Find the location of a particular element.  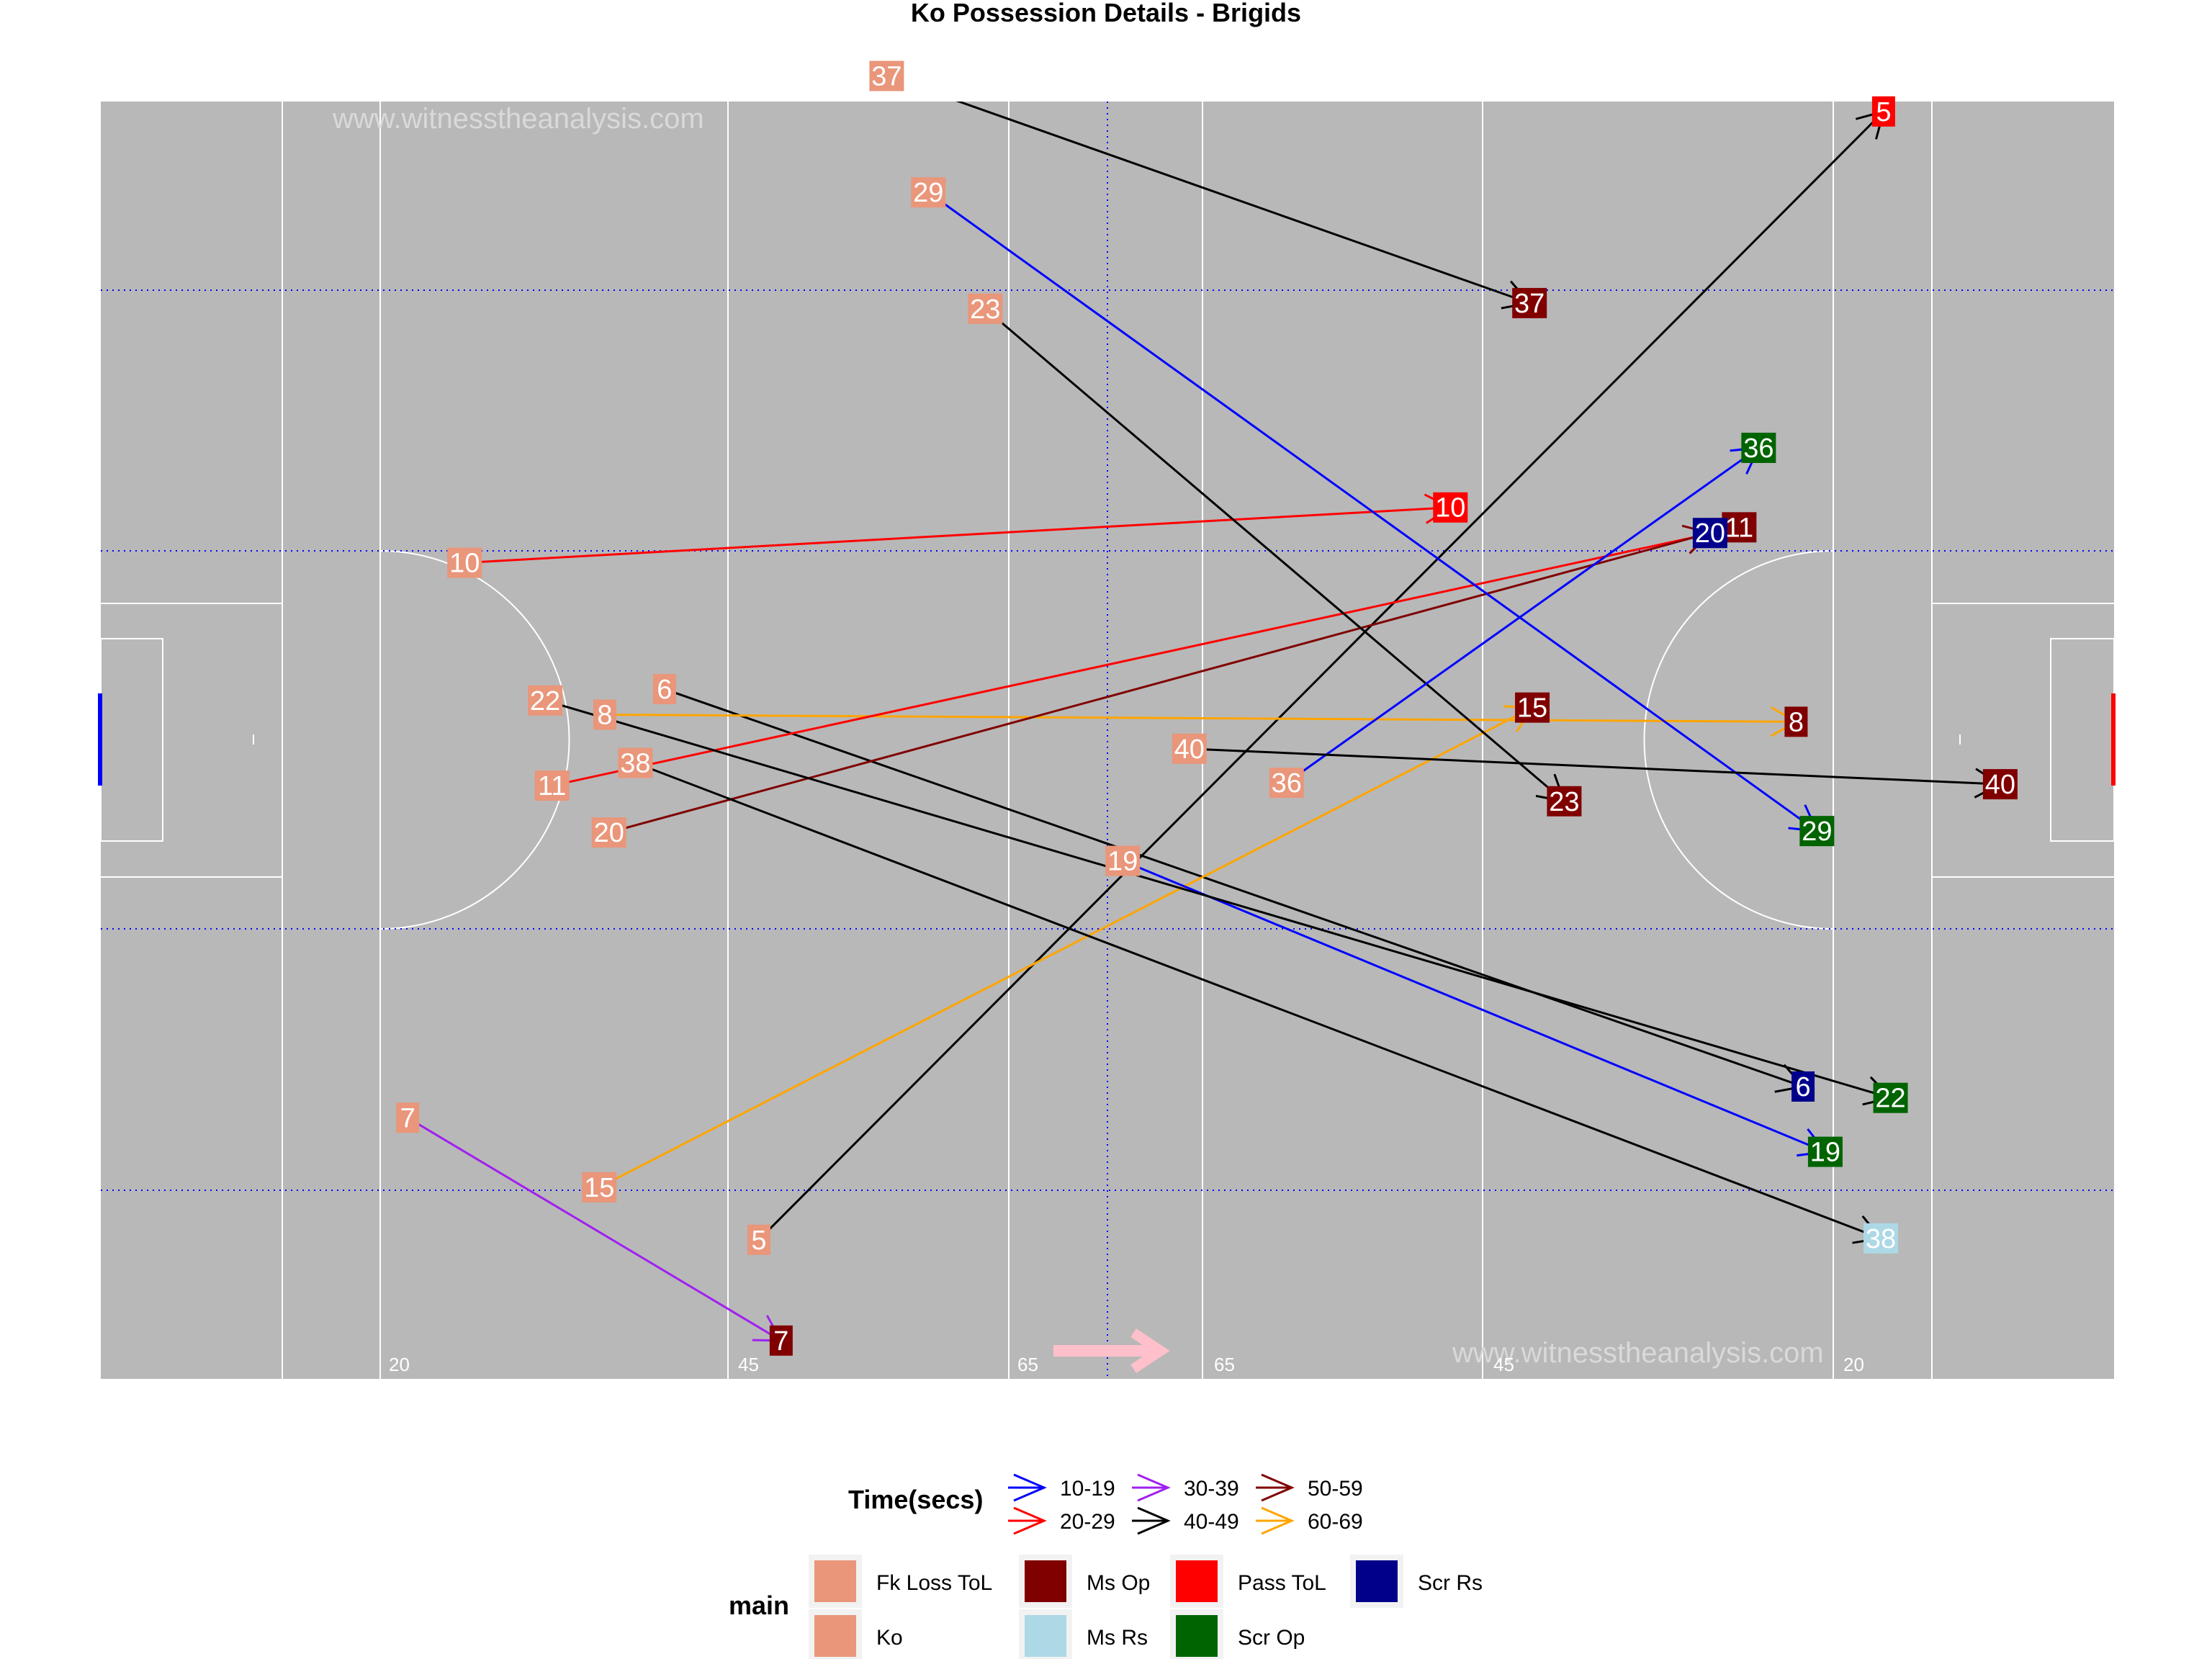

start-label-40-box is located at coordinates (1189, 748).